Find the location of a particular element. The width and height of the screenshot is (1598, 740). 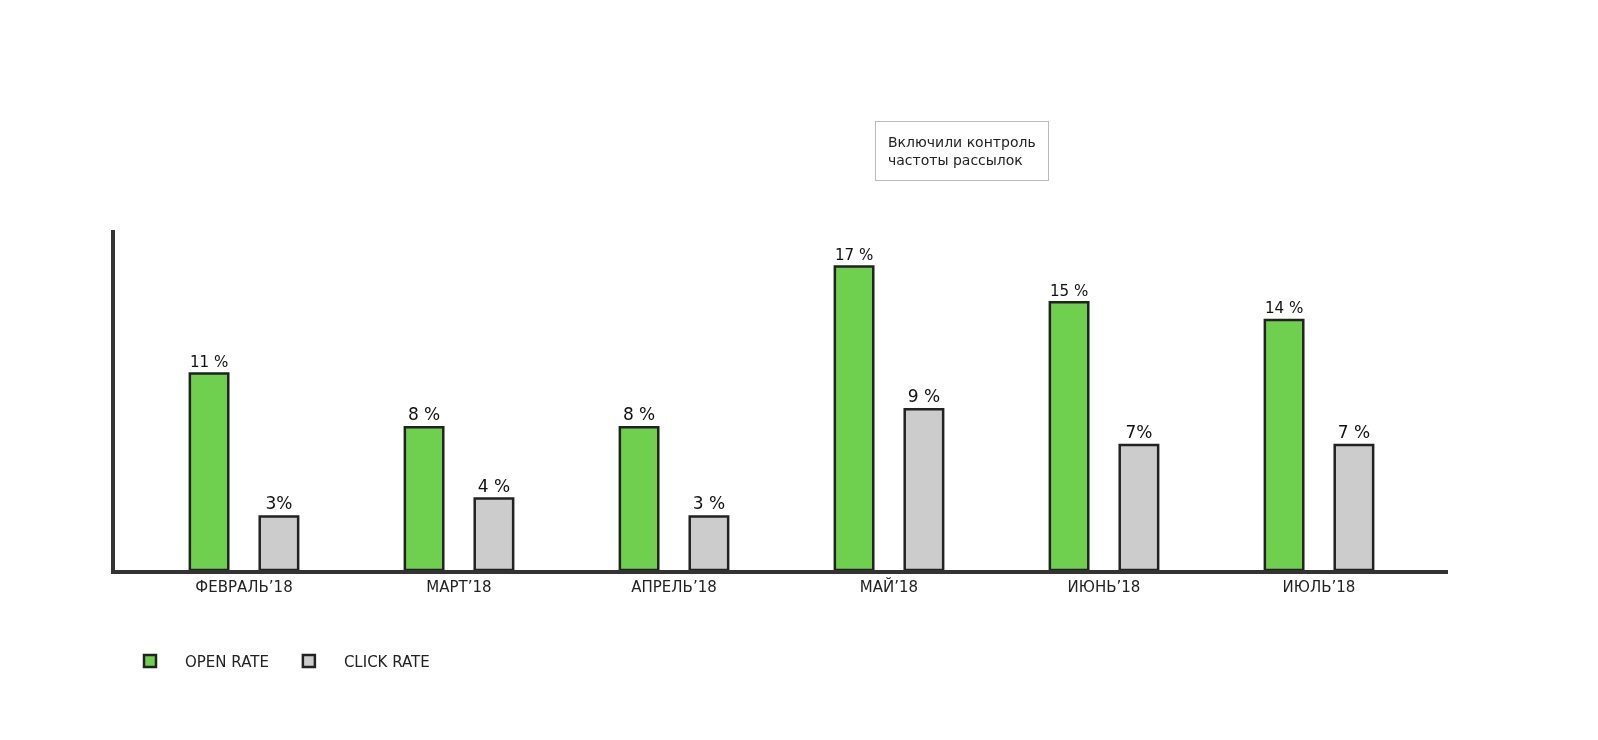

data-label: 7 % is located at coordinates (1354, 432).